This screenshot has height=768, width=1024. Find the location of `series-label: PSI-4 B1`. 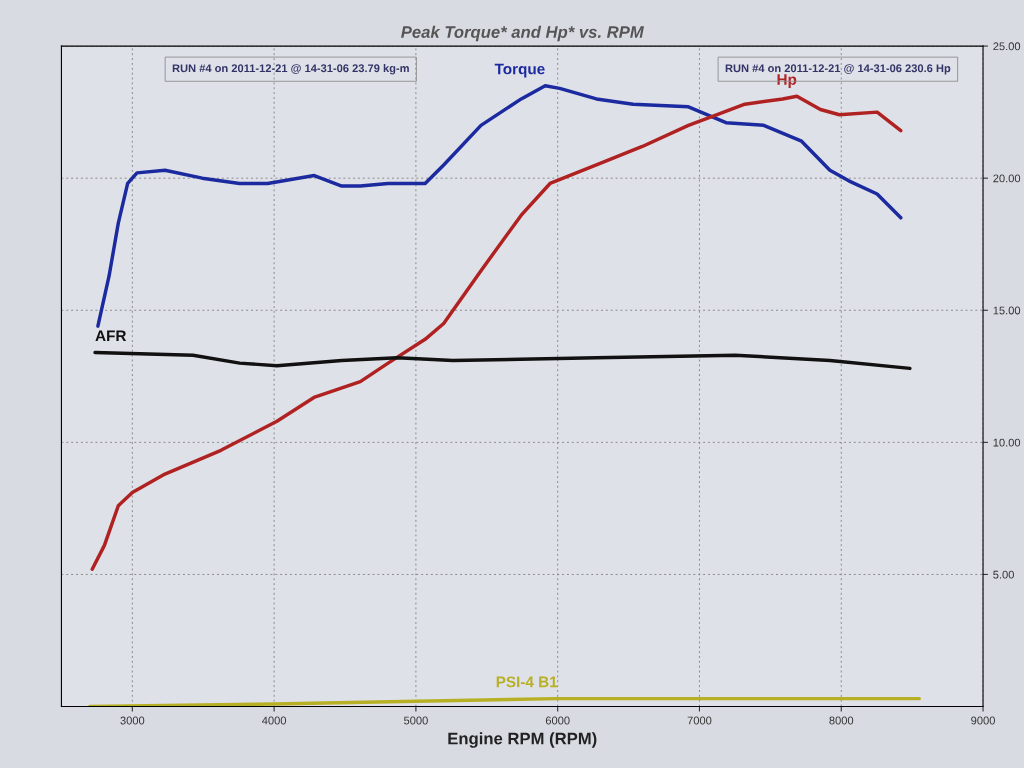

series-label: PSI-4 B1 is located at coordinates (527, 682).